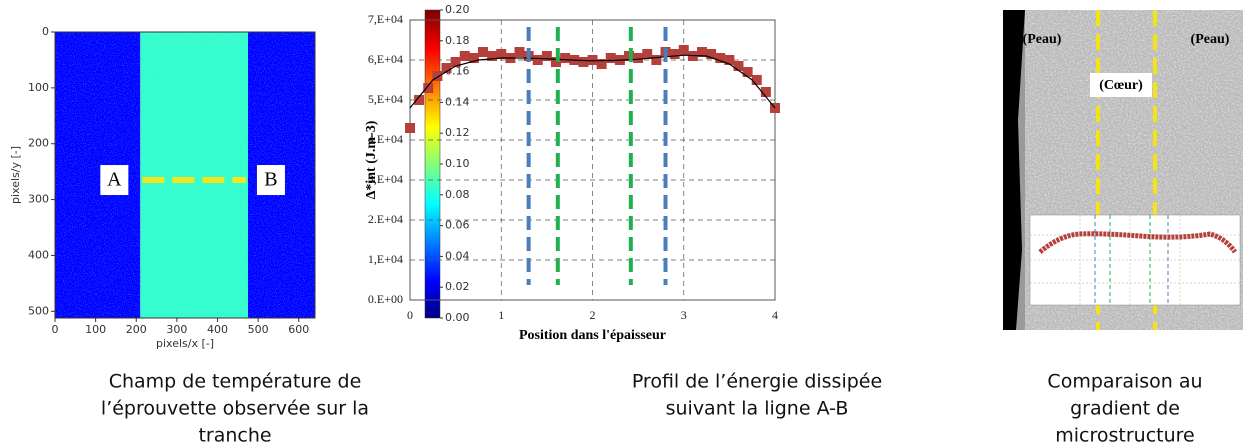  I want to click on point-label: A, so click(114, 180).